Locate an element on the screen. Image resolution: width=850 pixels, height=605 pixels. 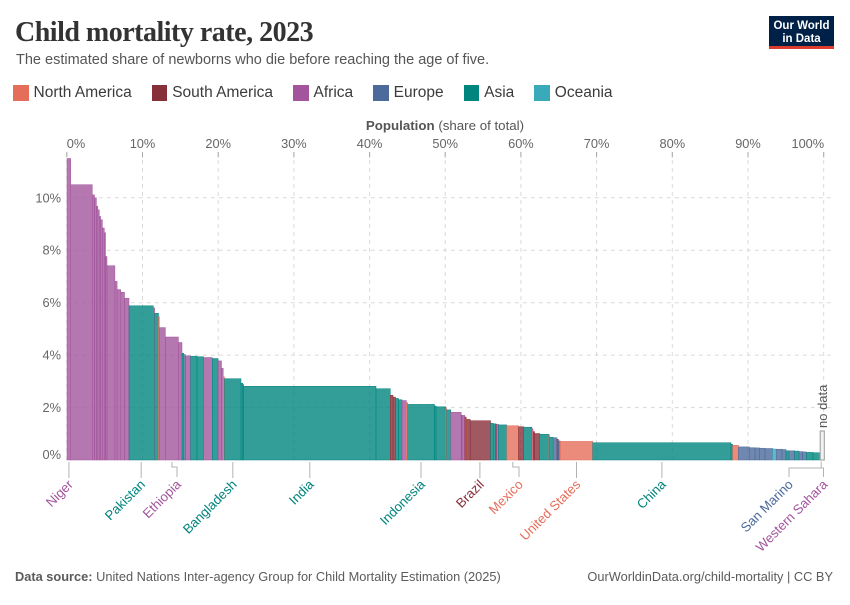
svg-text: 4% is located at coordinates (52, 355).